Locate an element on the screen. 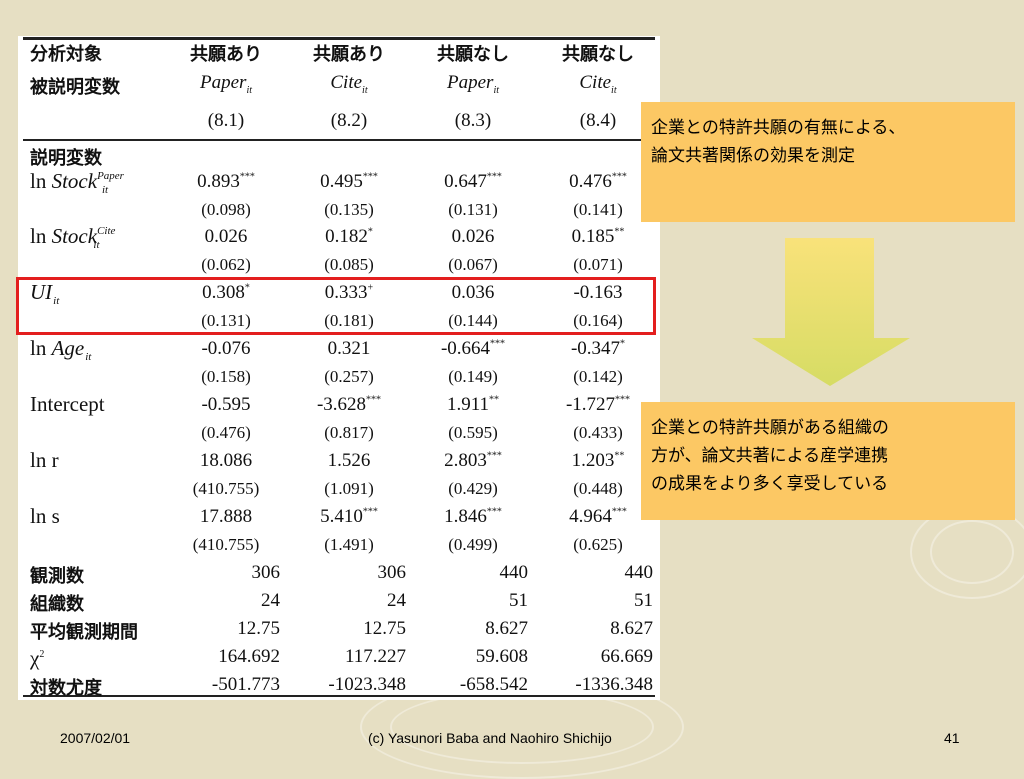 The width and height of the screenshot is (1024, 779). variable-label-name: Age is located at coordinates (68, 348).